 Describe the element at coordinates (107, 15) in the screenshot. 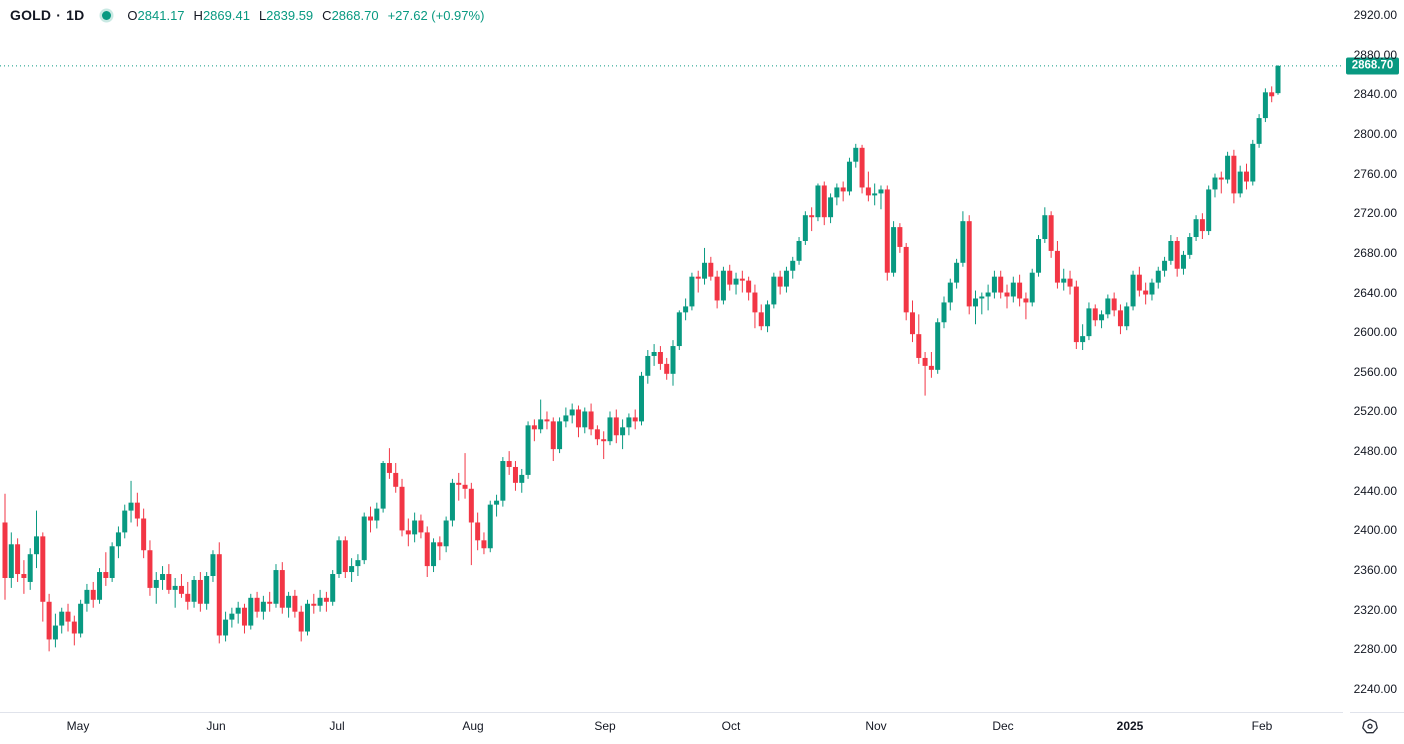

I see `market-status-dot-icon` at that location.